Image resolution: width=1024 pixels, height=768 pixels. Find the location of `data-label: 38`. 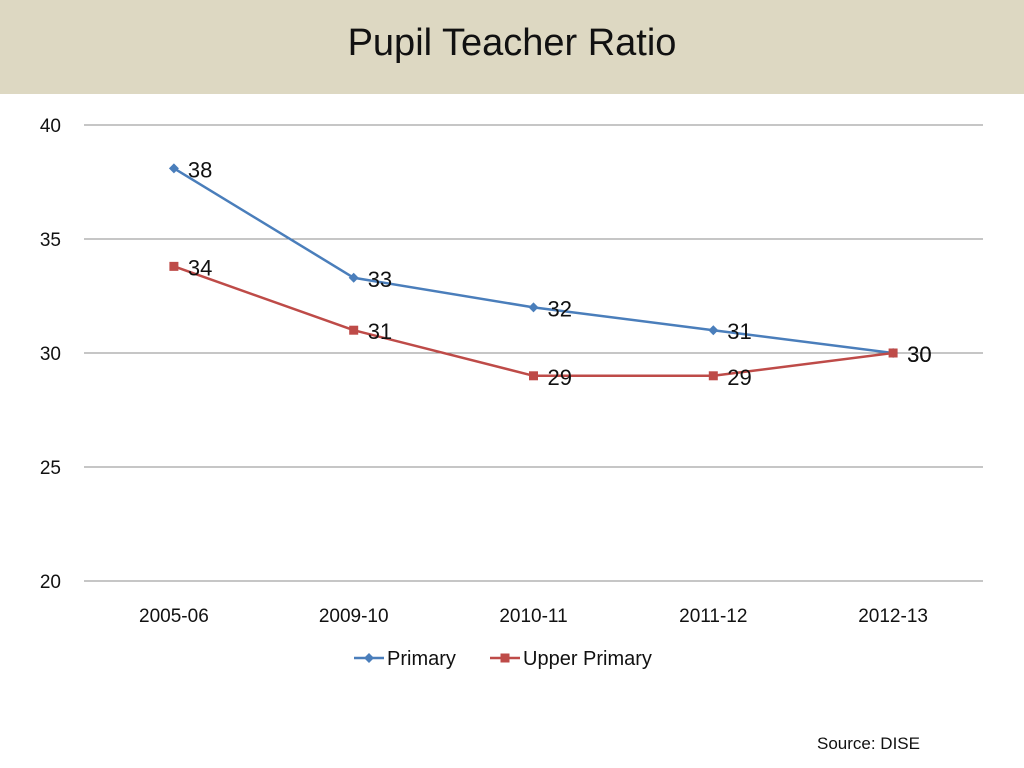

data-label: 38 is located at coordinates (200, 169).